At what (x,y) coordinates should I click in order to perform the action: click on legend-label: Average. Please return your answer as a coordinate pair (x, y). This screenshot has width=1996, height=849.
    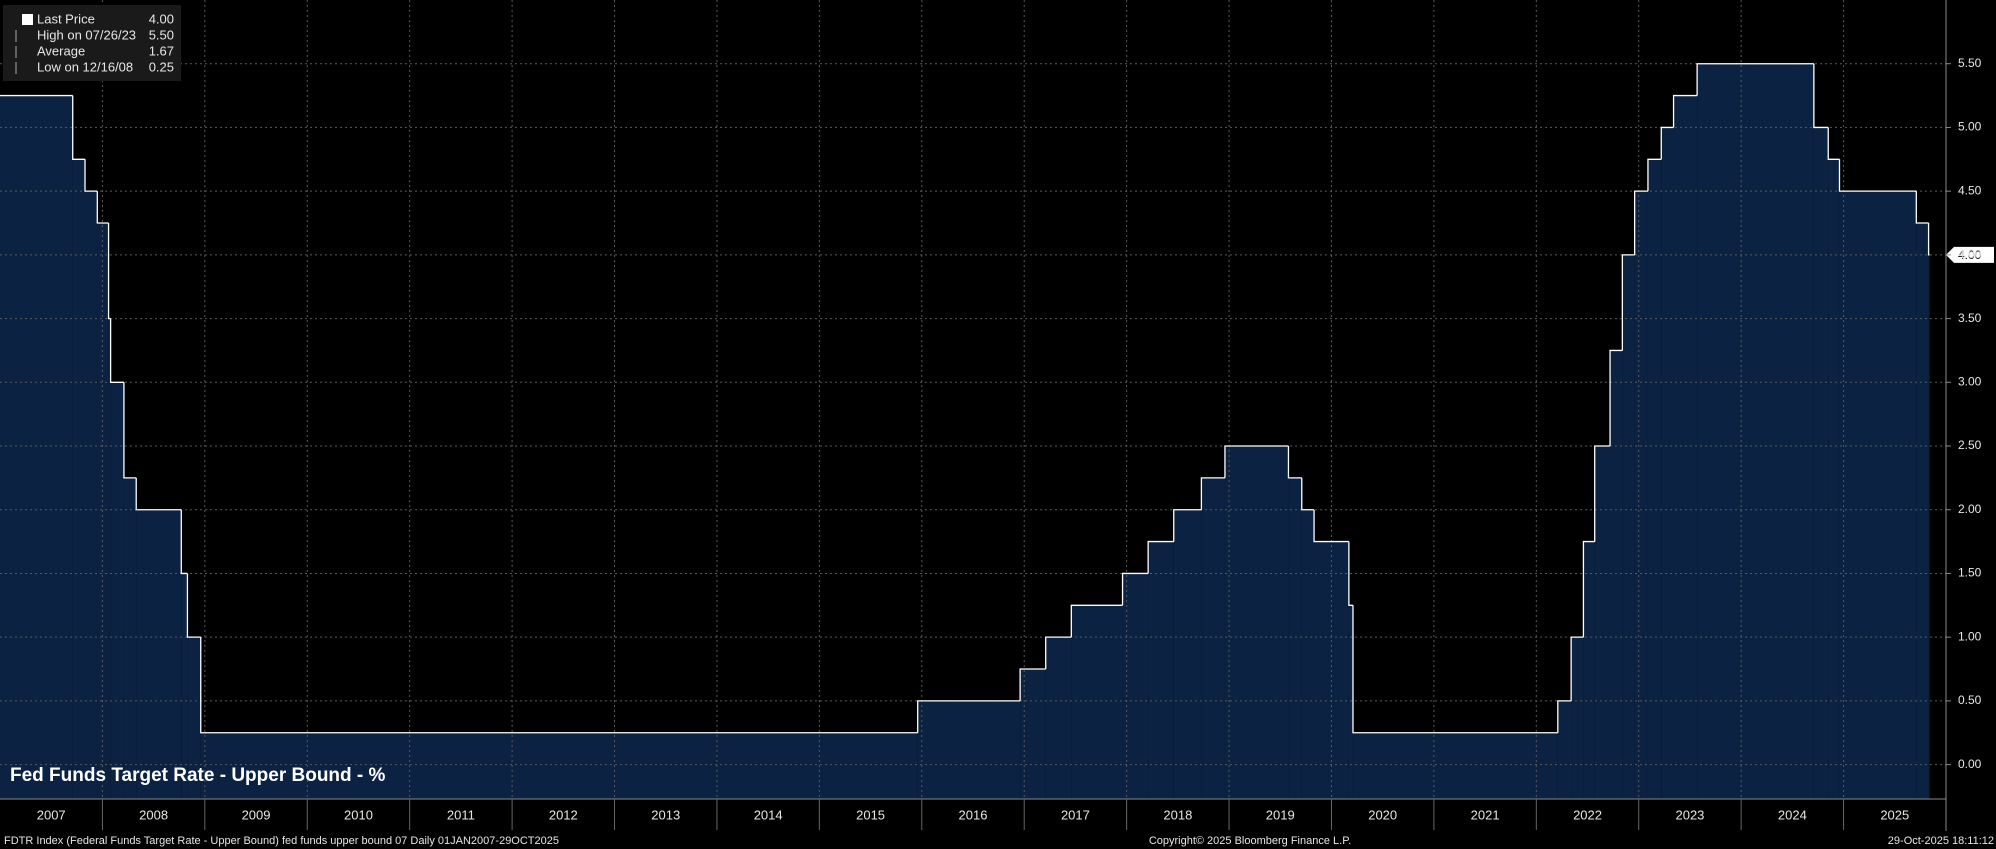
    Looking at the image, I should click on (61, 50).